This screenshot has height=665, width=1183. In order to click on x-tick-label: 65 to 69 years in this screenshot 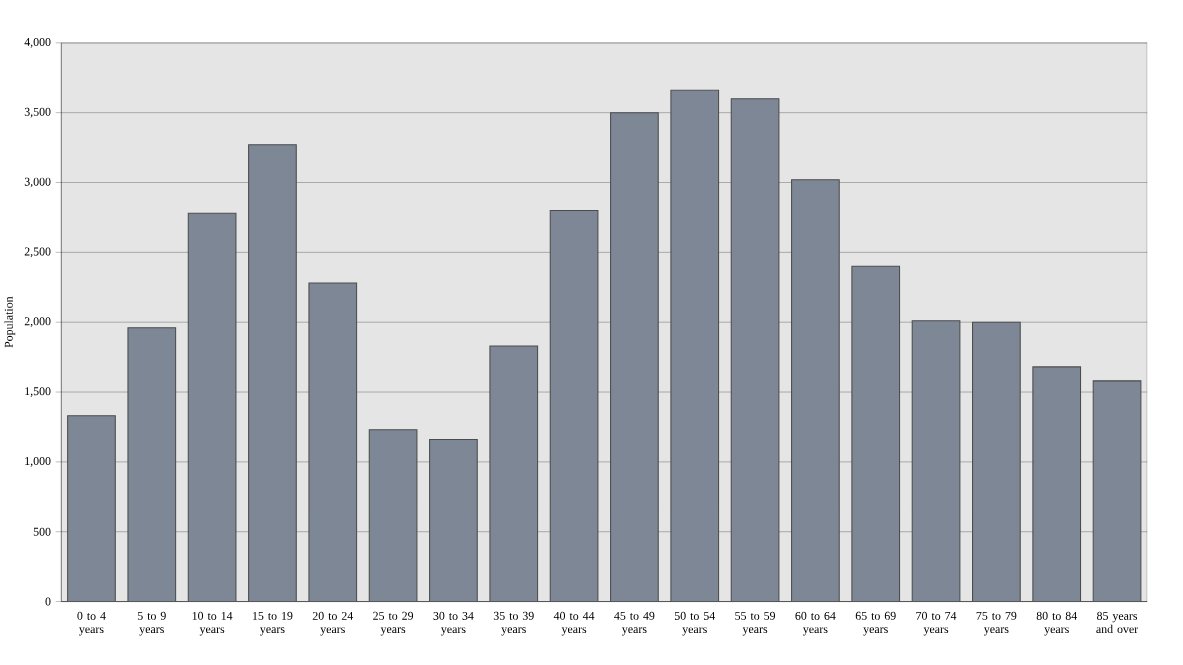, I will do `click(875, 623)`.